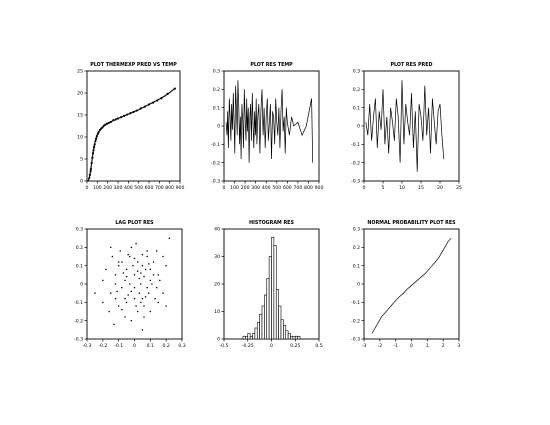 The width and height of the screenshot is (550, 425). I want to click on chart-panel-p5: HISTOGRAM RES -0.5 -0.25 0 0.25 0.5 0 10 20 30 40, so click(268, 284).